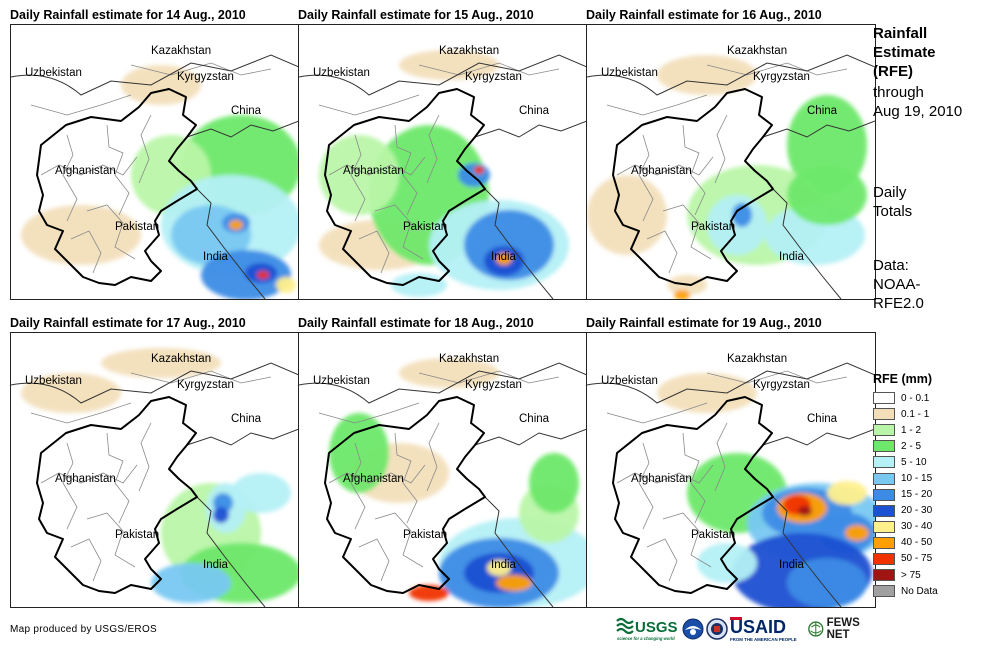 This screenshot has width=983, height=649. What do you see at coordinates (898, 284) in the screenshot?
I see `data-source-note: Data: NOAA- RFE2.0` at bounding box center [898, 284].